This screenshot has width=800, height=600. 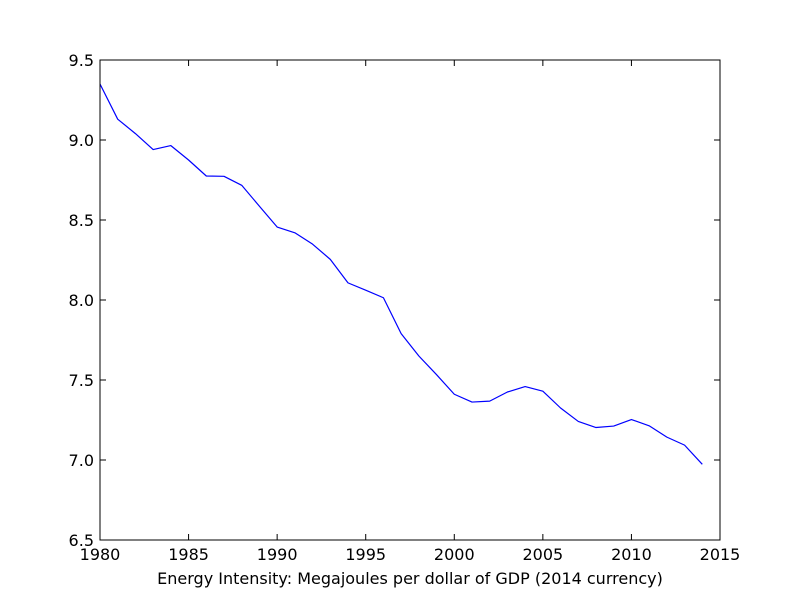 What do you see at coordinates (720, 554) in the screenshot?
I see `x-tick-label: 2015` at bounding box center [720, 554].